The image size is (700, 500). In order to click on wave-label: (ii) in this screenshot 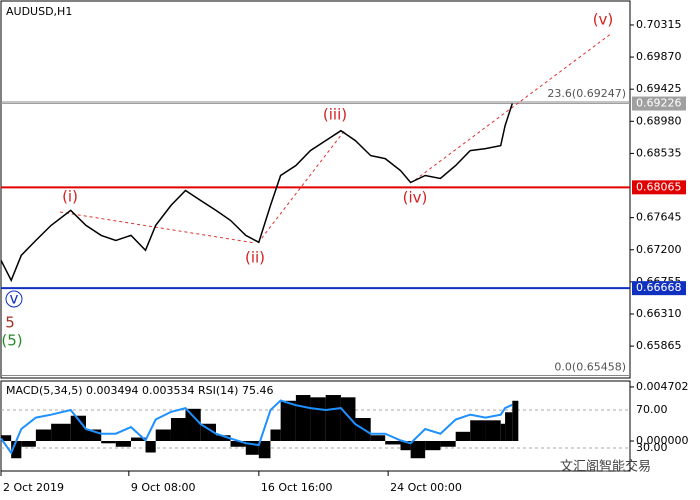, I will do `click(255, 258)`.